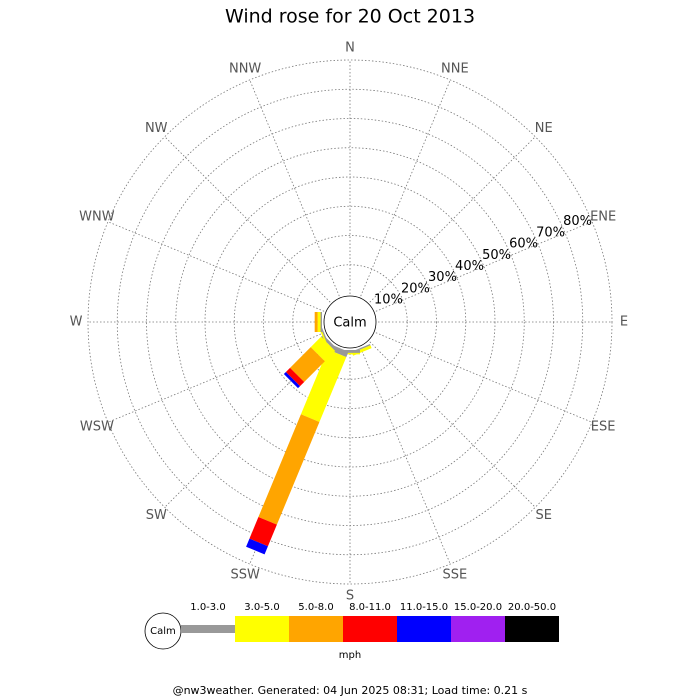  Describe the element at coordinates (603, 217) in the screenshot. I see `direction-label: ENE` at that location.